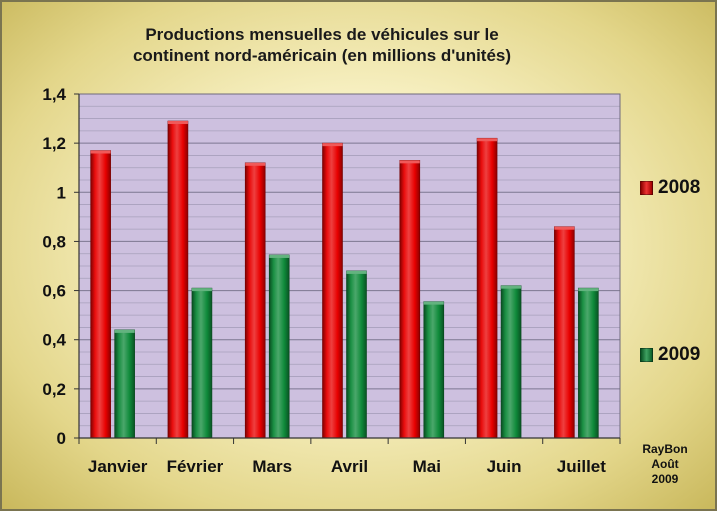  I want to click on credit-month: Août, so click(665, 464).